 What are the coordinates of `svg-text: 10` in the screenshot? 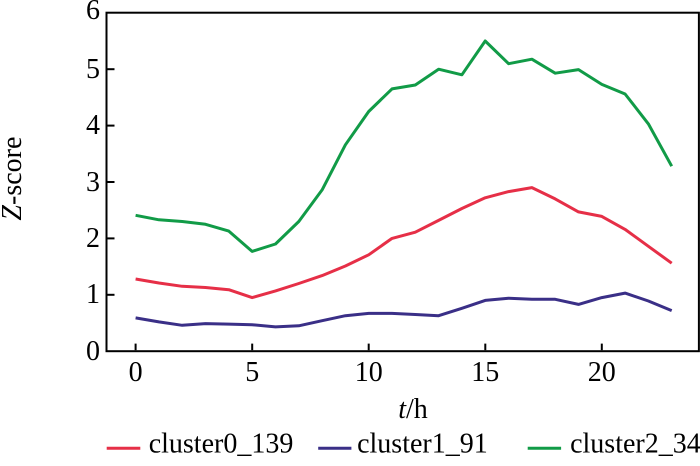 It's located at (369, 372).